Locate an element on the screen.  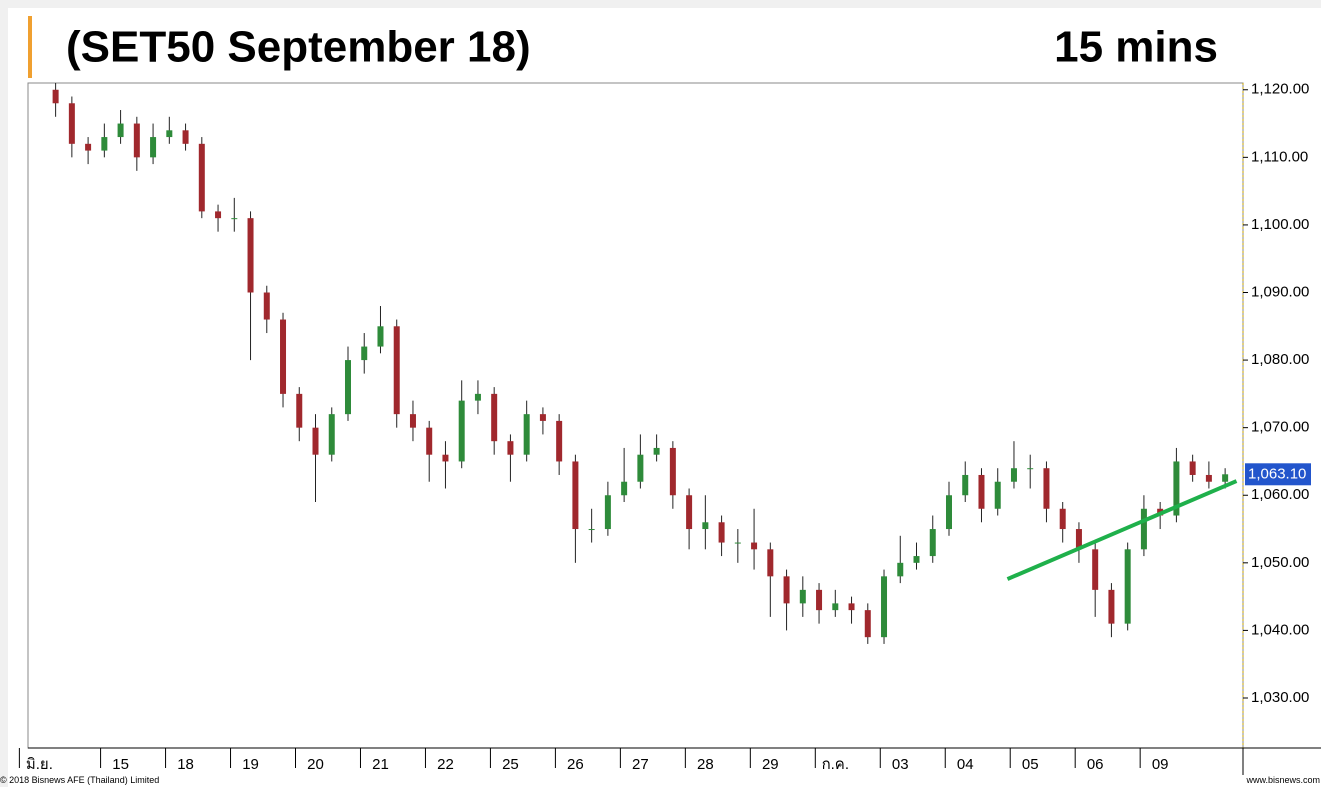
y-tick-label: 1,120.00 is located at coordinates (1280, 89).